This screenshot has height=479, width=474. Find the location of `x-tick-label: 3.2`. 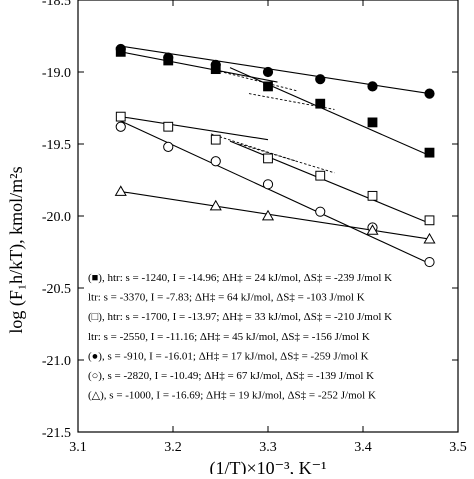

x-tick-label: 3.2 is located at coordinates (173, 447).